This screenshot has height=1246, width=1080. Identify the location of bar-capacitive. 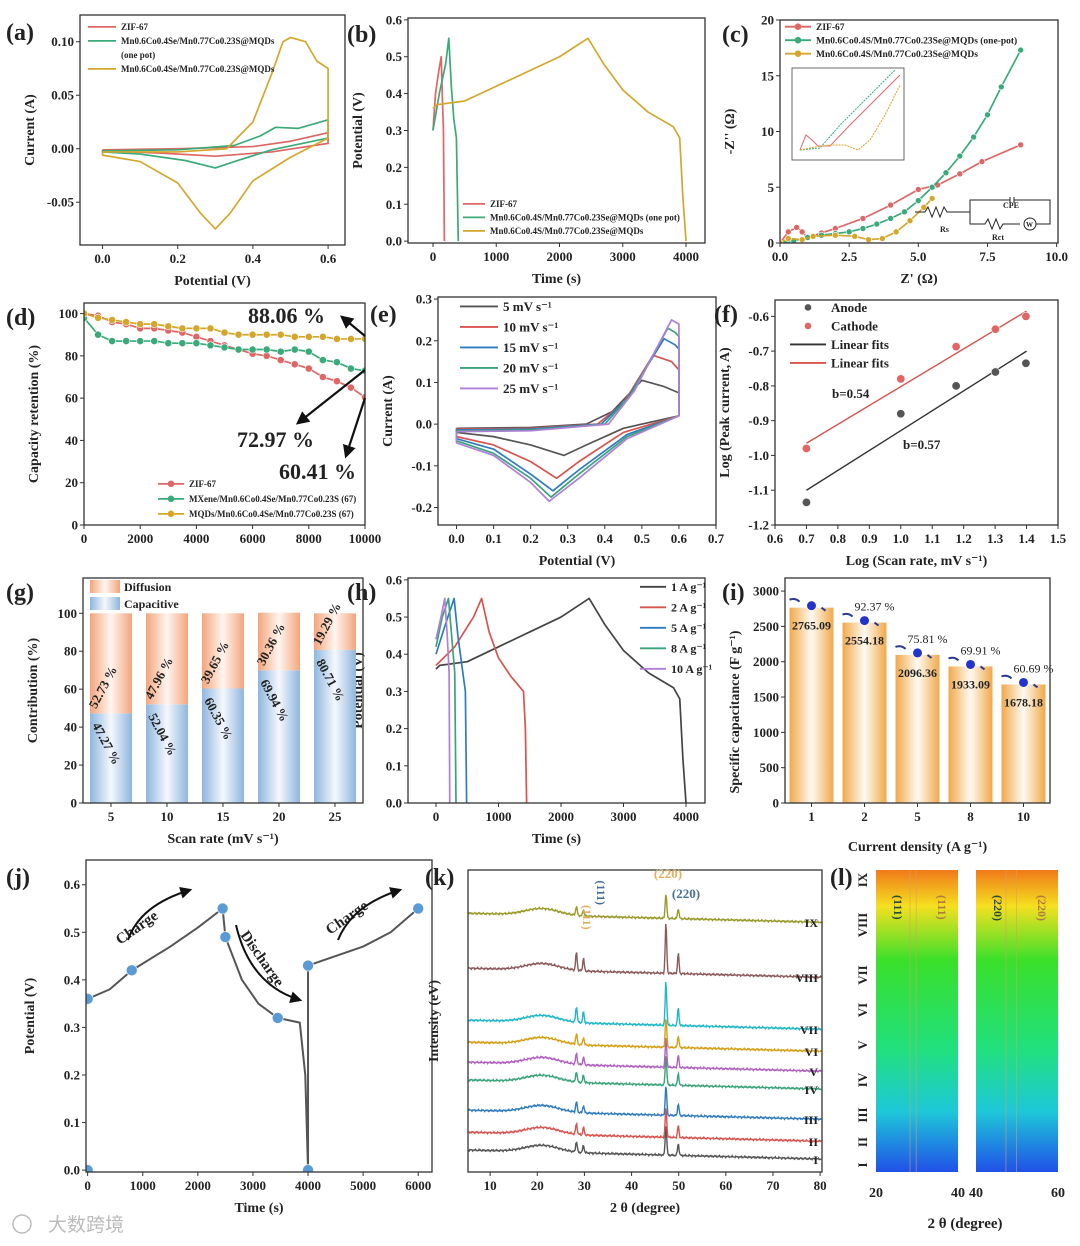
(167, 753).